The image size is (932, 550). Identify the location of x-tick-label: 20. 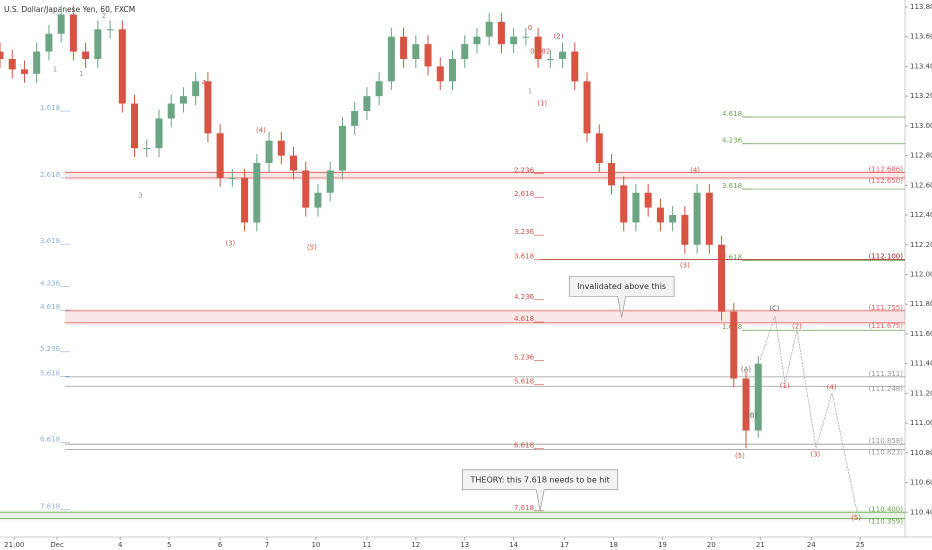
(711, 545).